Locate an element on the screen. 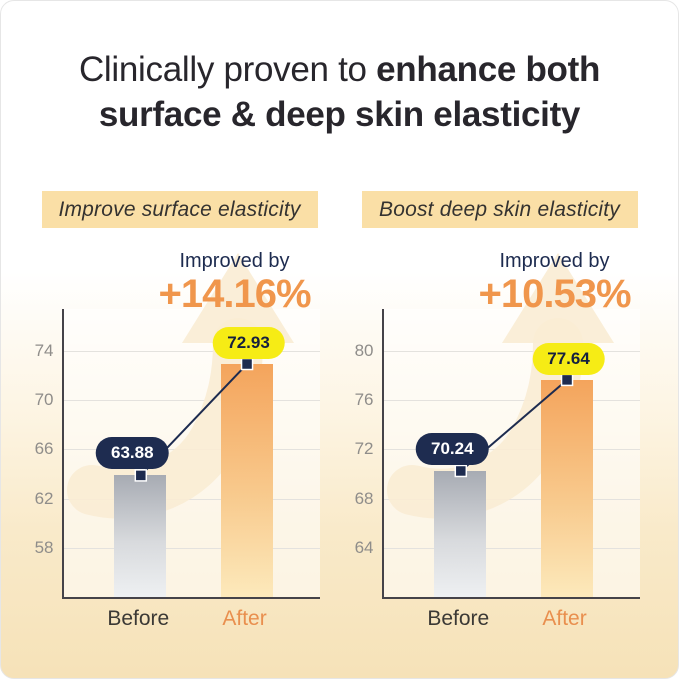  improvement-callout: Improved by +10.53% is located at coordinates (552, 282).